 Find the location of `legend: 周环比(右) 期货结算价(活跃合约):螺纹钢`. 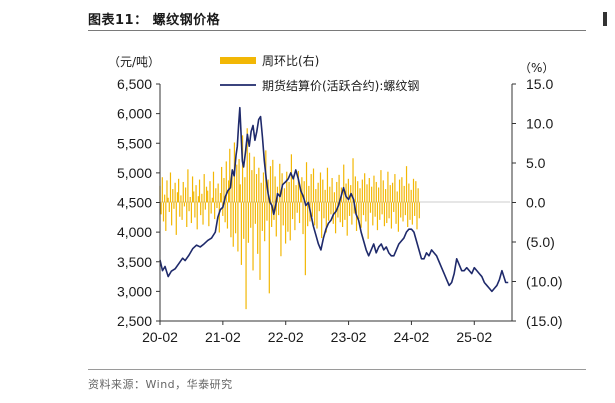

legend: 周环比(右) 期货结算价(活跃合约):螺纹钢 is located at coordinates (319, 73).